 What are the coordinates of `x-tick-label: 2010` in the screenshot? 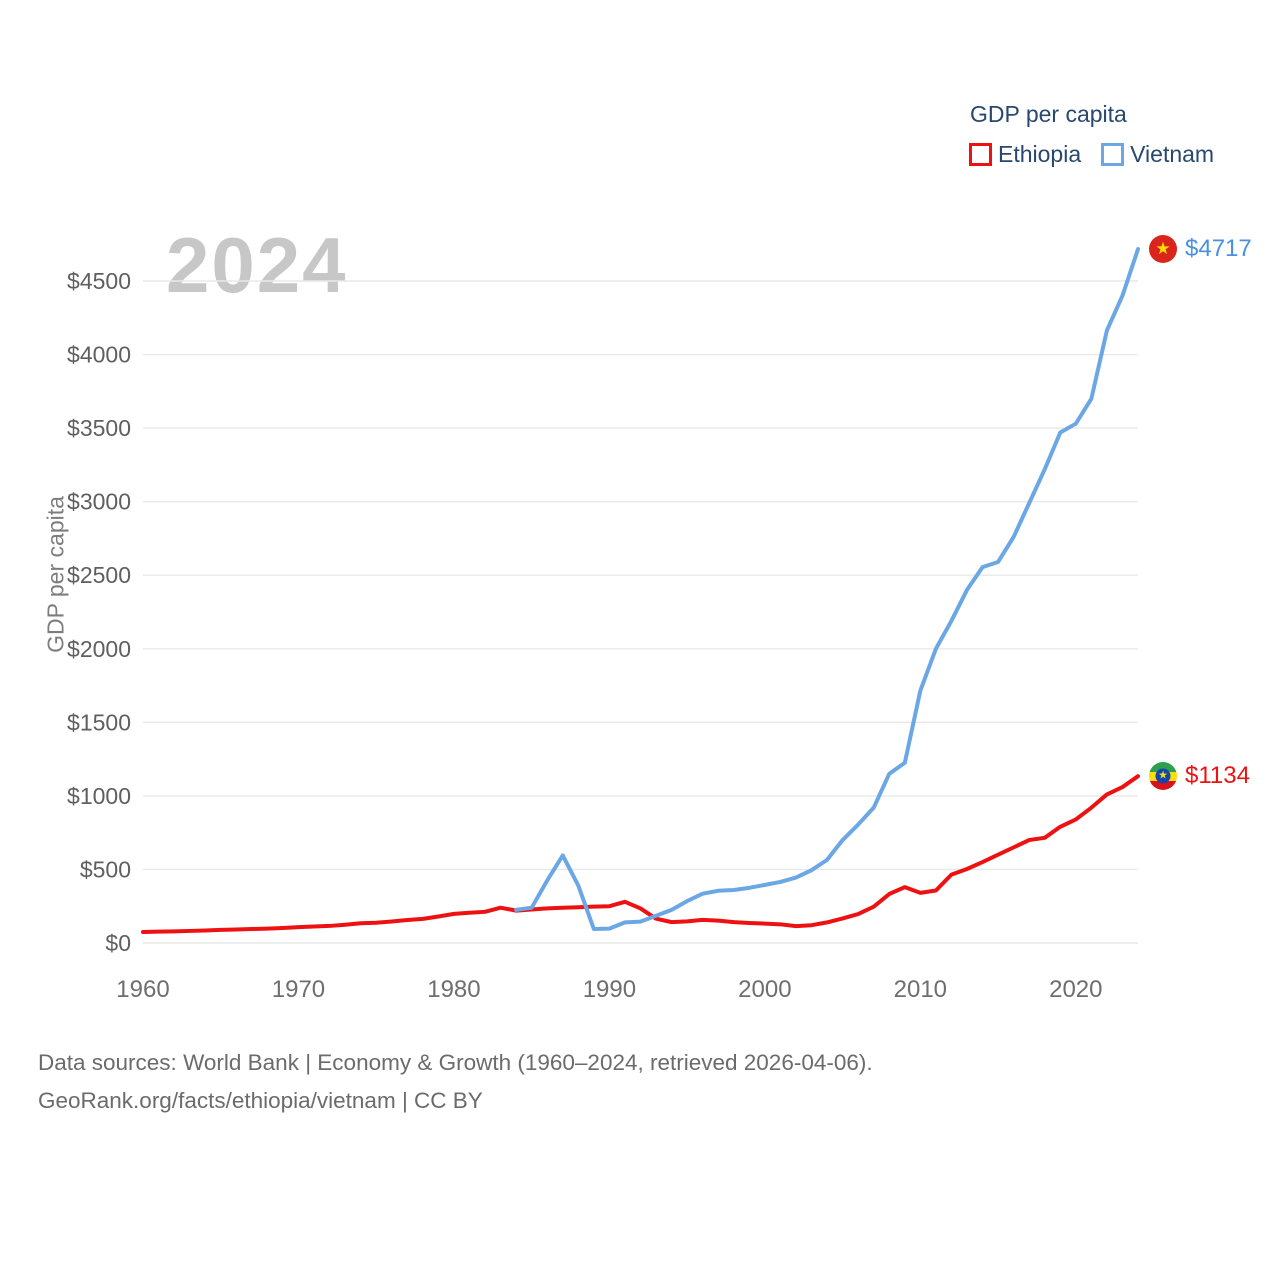 It's located at (920, 989).